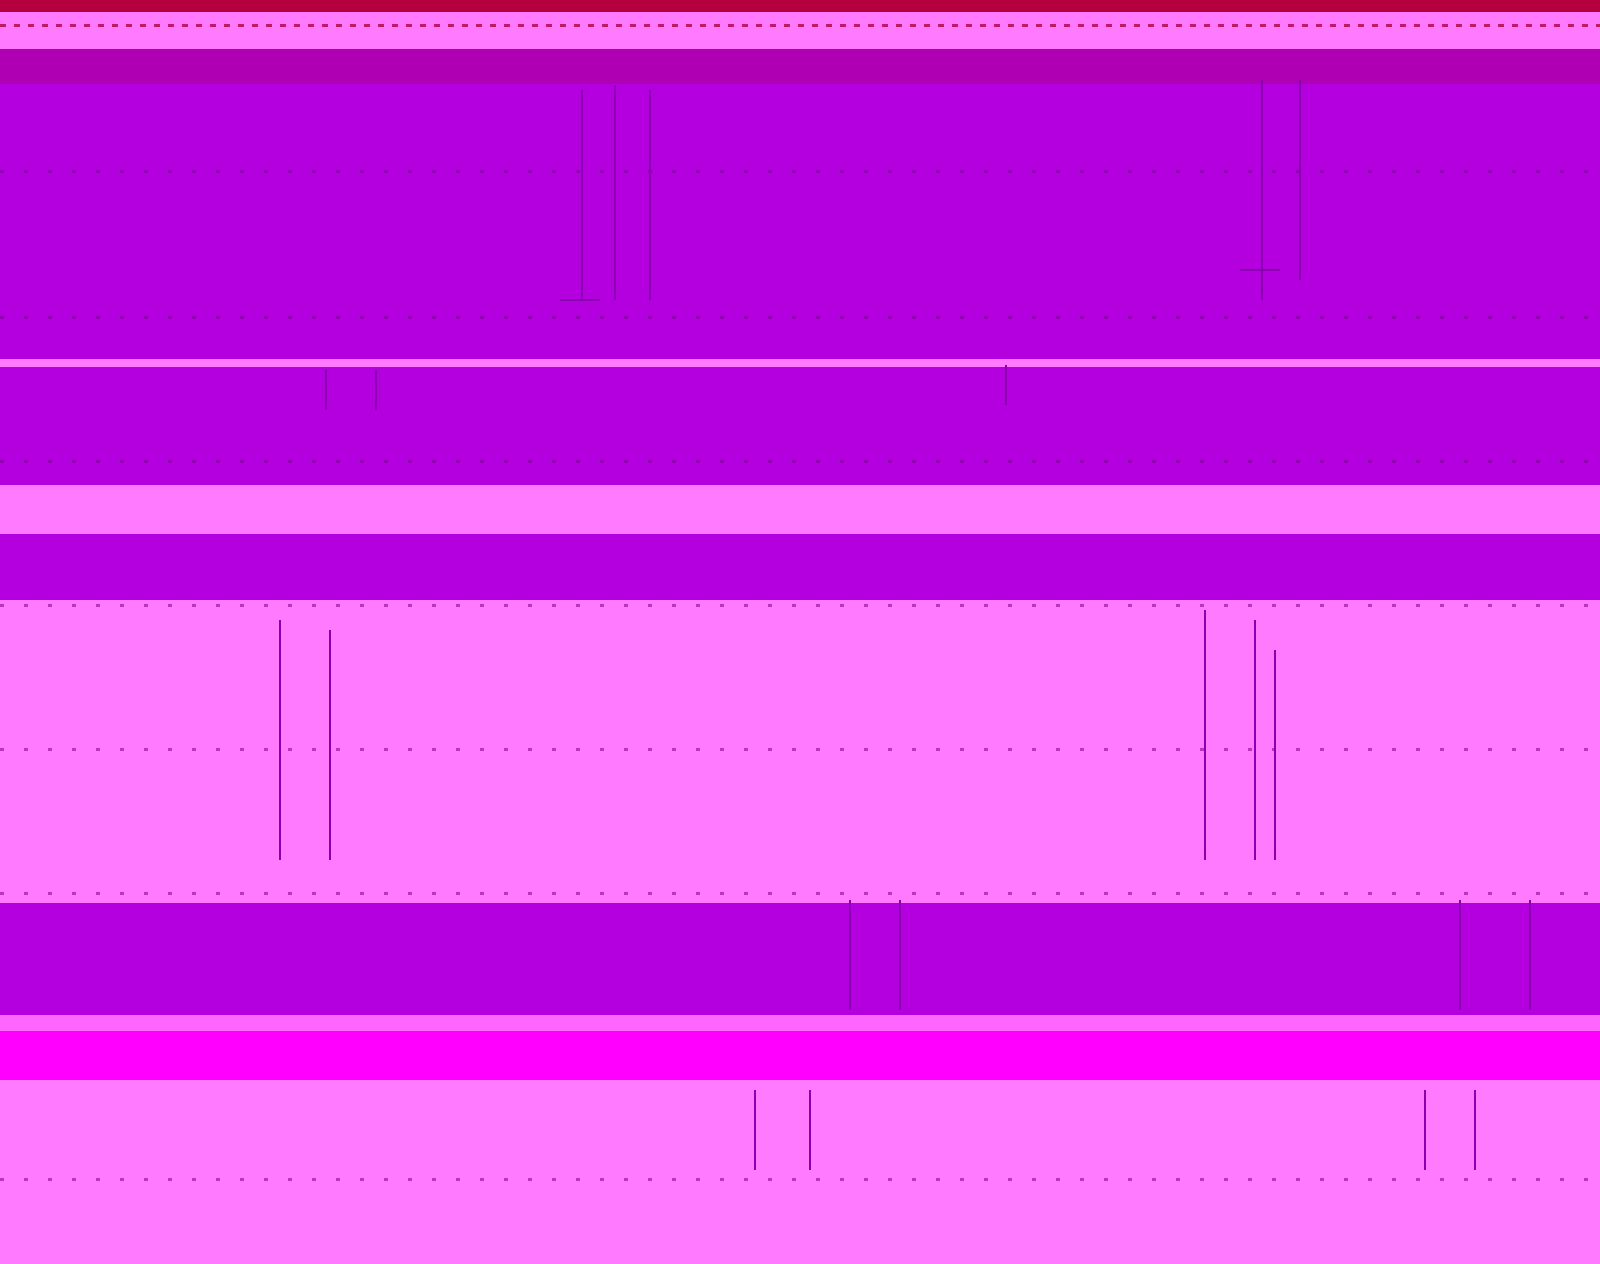 The width and height of the screenshot is (1600, 1264). Describe the element at coordinates (800, 1055) in the screenshot. I see `highlight-band` at that location.